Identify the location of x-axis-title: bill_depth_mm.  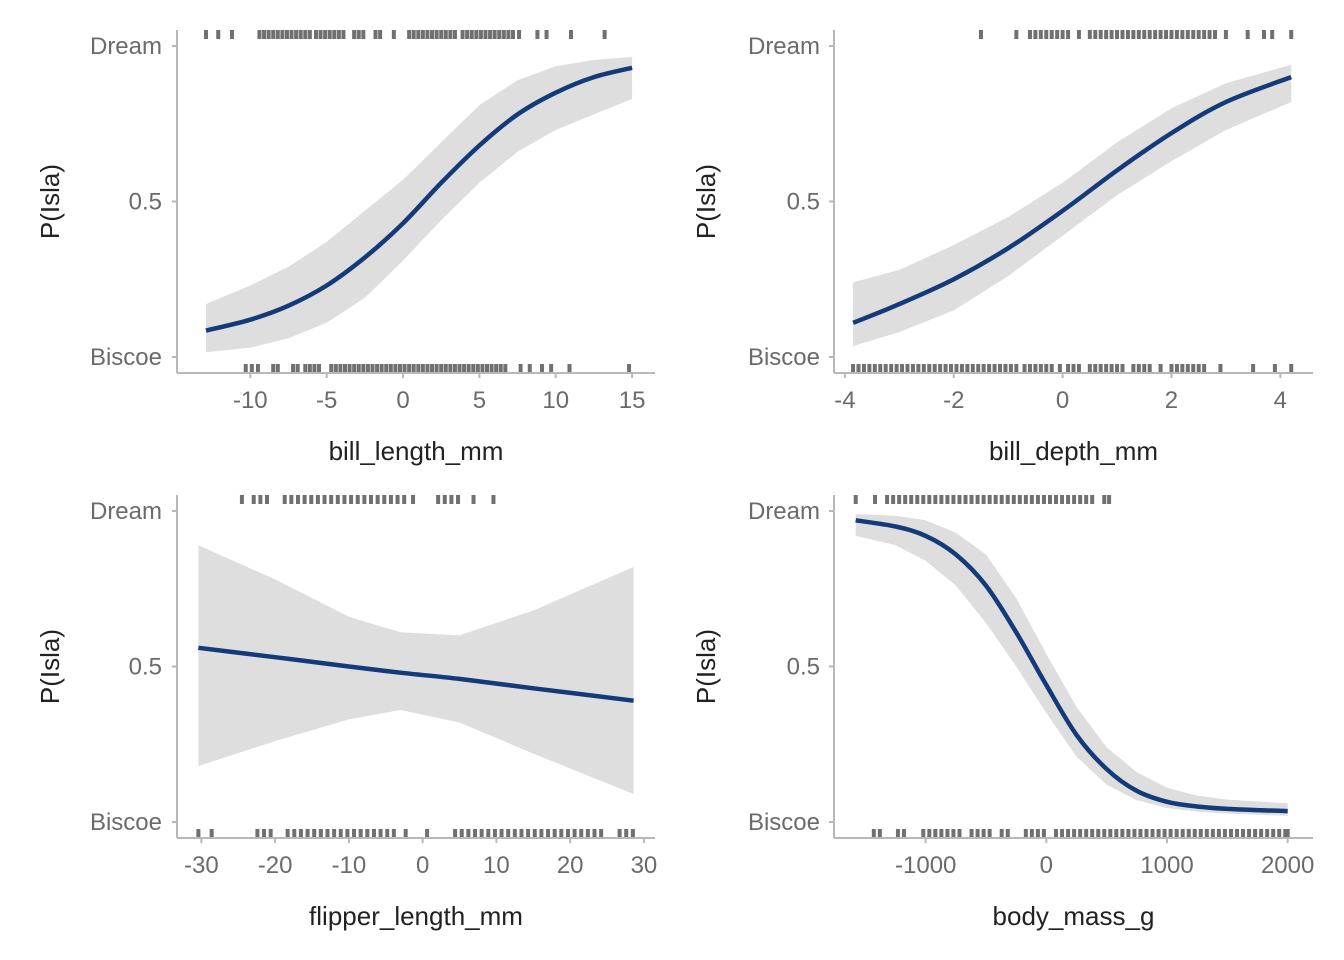
(1073, 451).